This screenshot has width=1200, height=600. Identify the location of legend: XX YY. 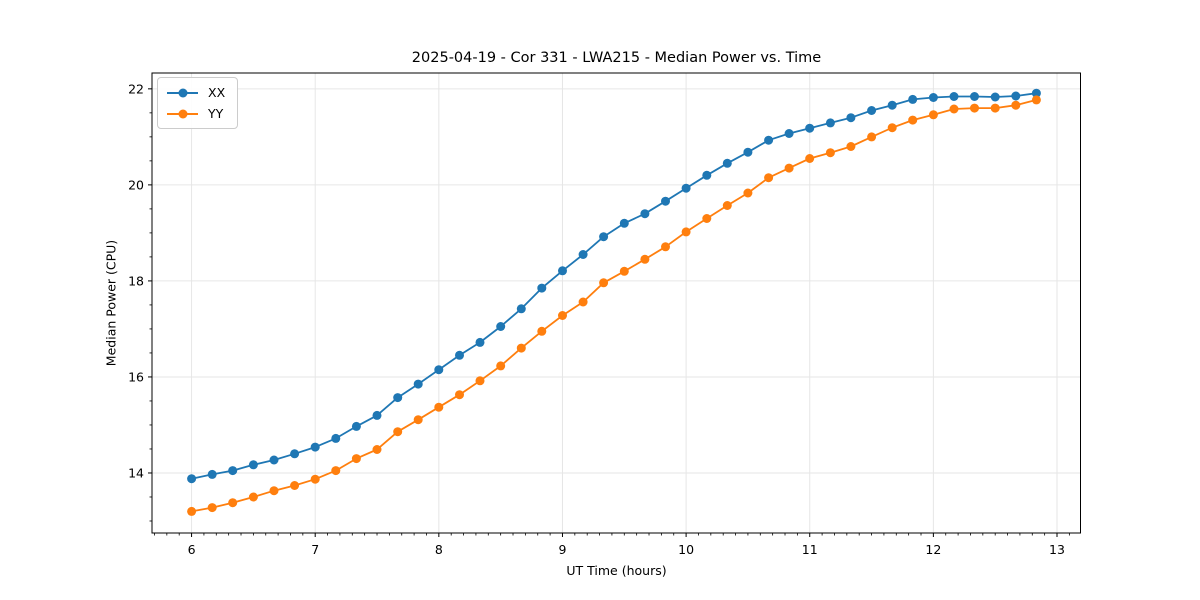
(197, 103).